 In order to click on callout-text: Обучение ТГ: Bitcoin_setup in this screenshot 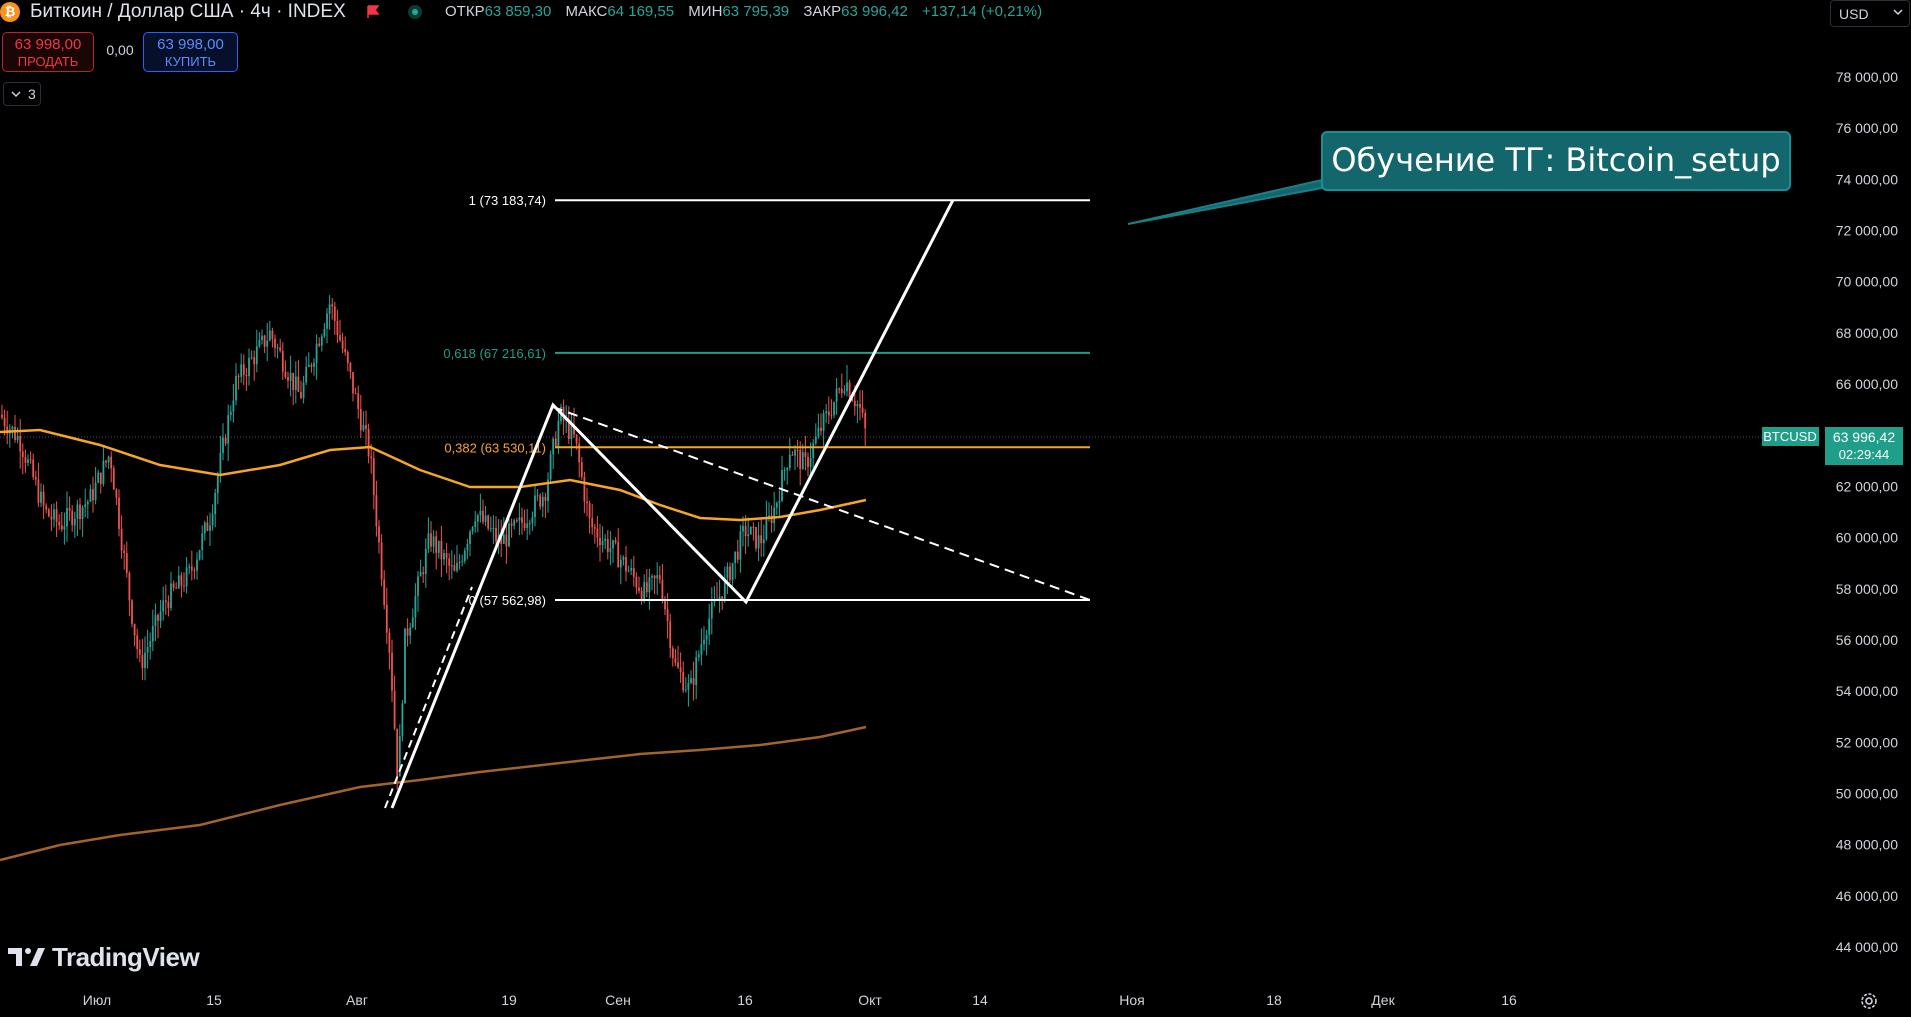, I will do `click(1555, 160)`.